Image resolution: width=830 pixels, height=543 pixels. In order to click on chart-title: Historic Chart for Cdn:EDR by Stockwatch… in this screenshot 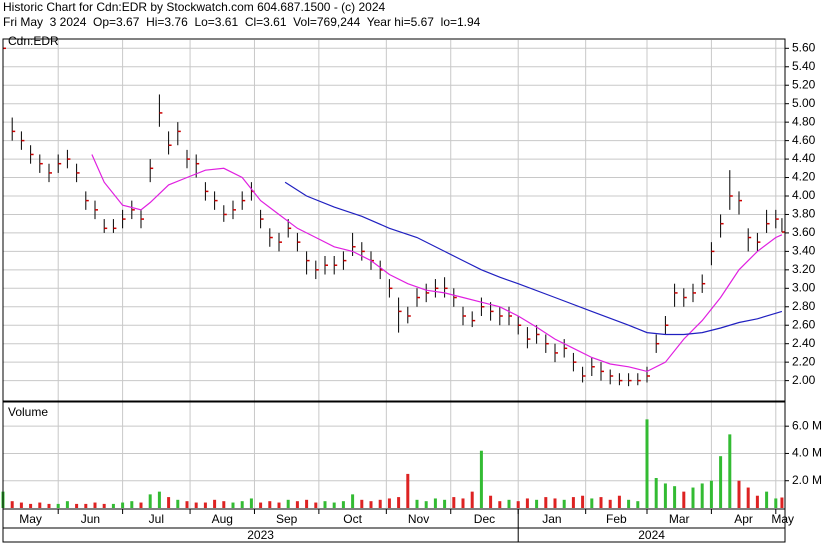, I will do `click(194, 7)`.